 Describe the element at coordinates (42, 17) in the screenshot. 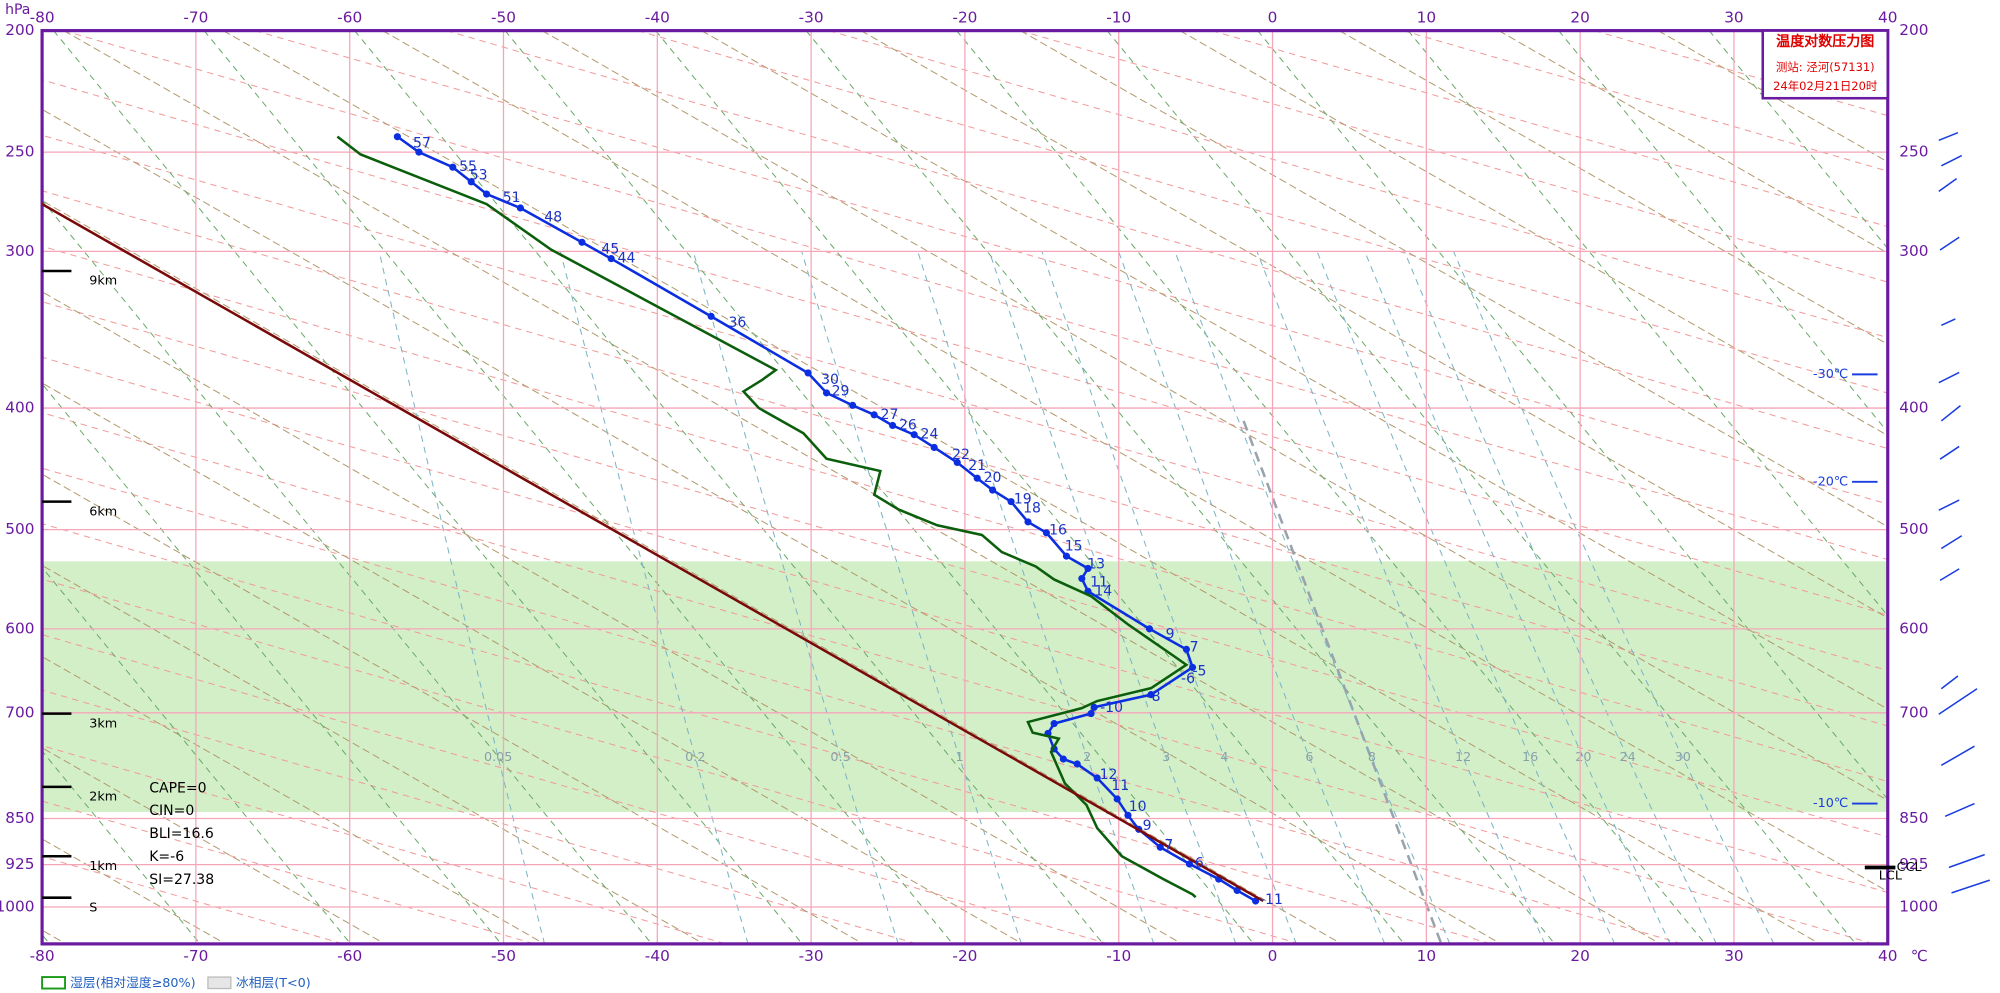

I see `x-tick-label: -80` at that location.